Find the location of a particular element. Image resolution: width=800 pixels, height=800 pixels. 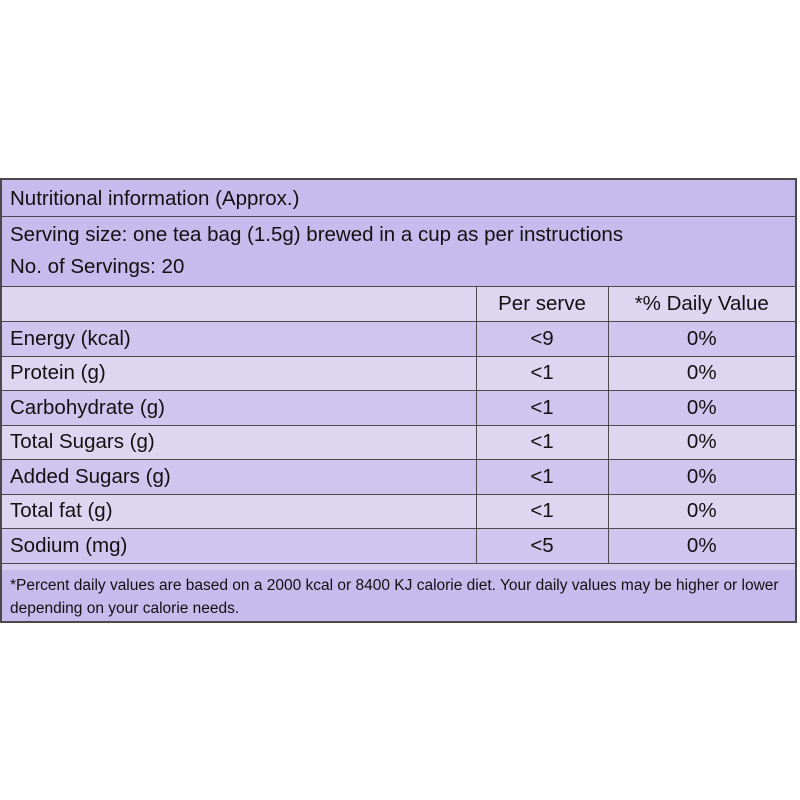

table-row: Total fat (g) <1 0% is located at coordinates (398, 511).